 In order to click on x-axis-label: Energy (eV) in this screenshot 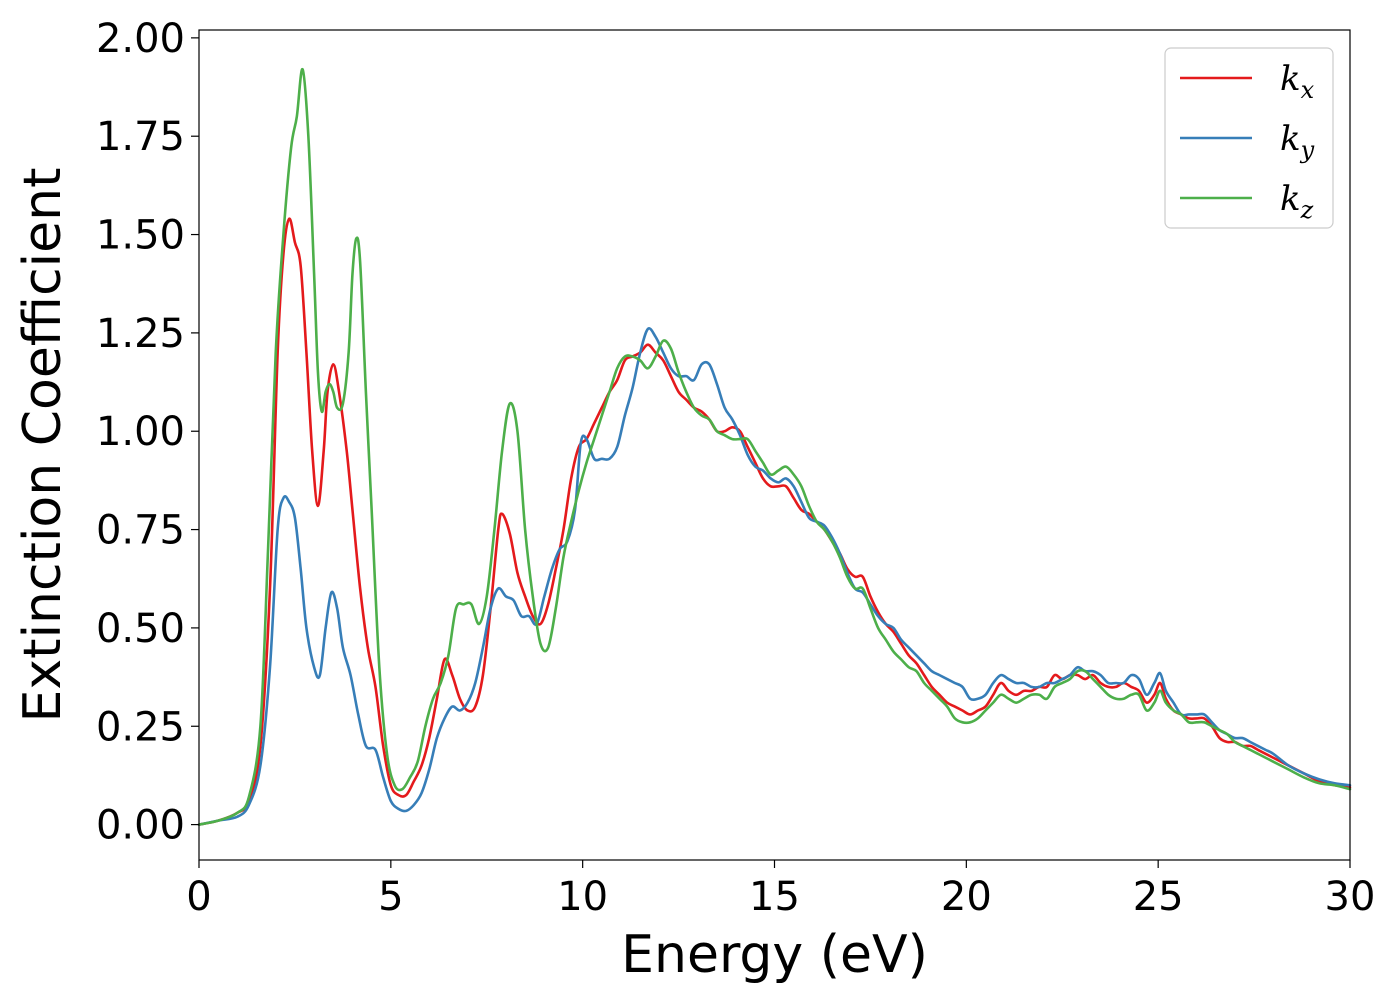, I will do `click(774, 955)`.